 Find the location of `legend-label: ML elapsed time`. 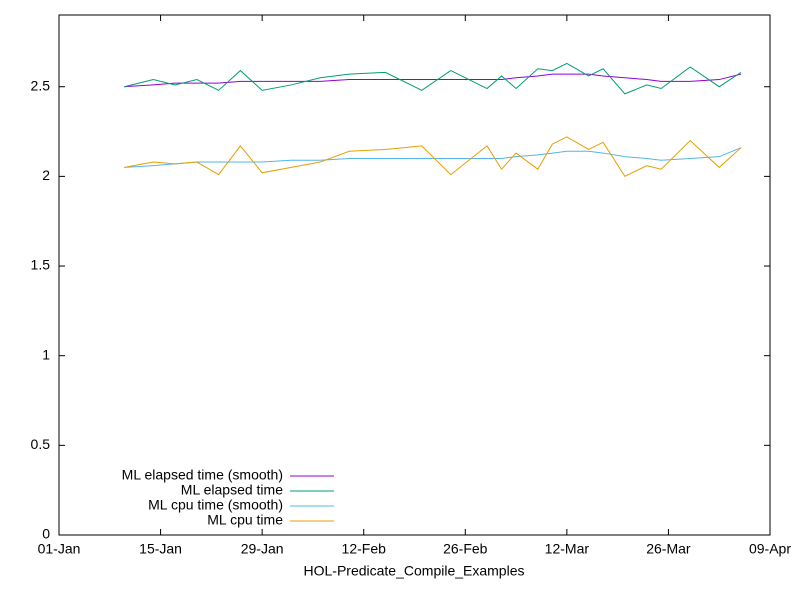

legend-label: ML elapsed time is located at coordinates (232, 490).